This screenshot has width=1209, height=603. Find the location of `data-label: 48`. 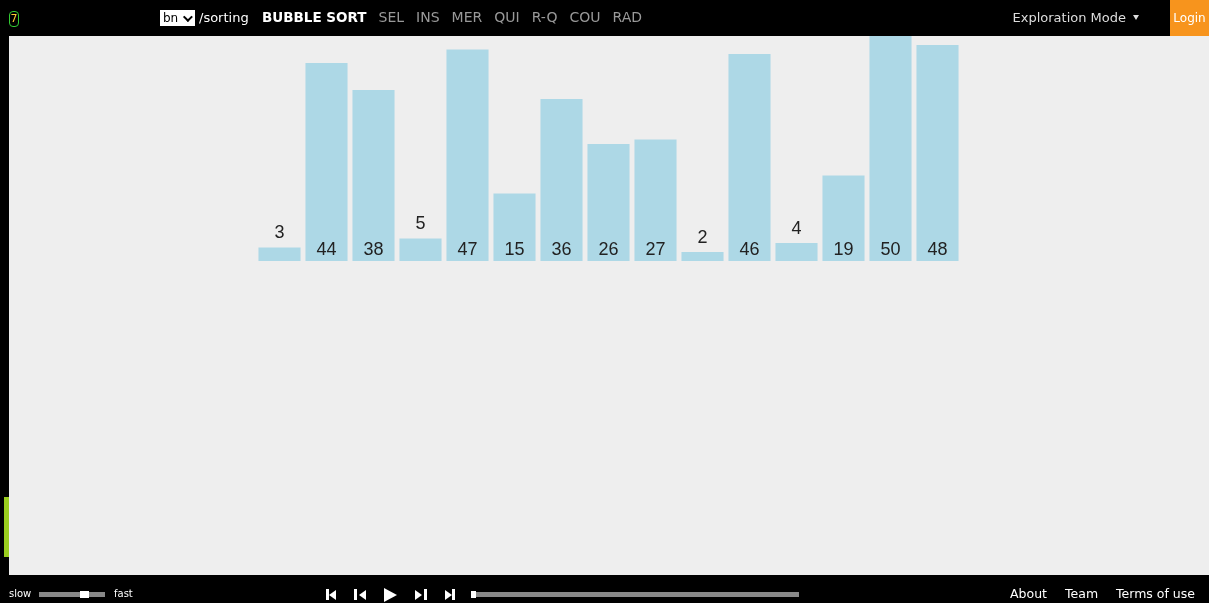

data-label: 48 is located at coordinates (937, 248).